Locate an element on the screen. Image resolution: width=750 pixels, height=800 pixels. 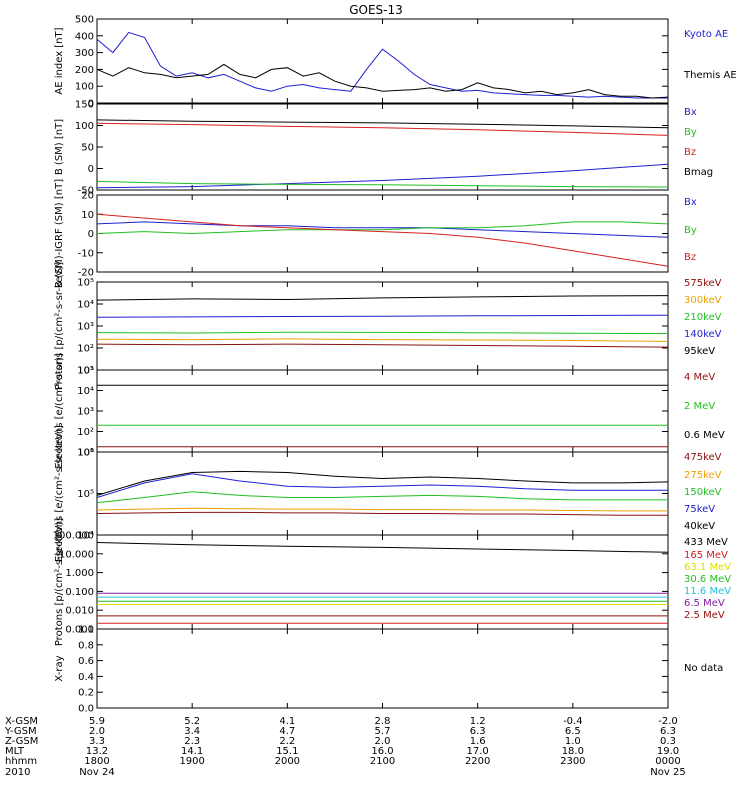
y-tick-label: 0.8 is located at coordinates (86, 645).